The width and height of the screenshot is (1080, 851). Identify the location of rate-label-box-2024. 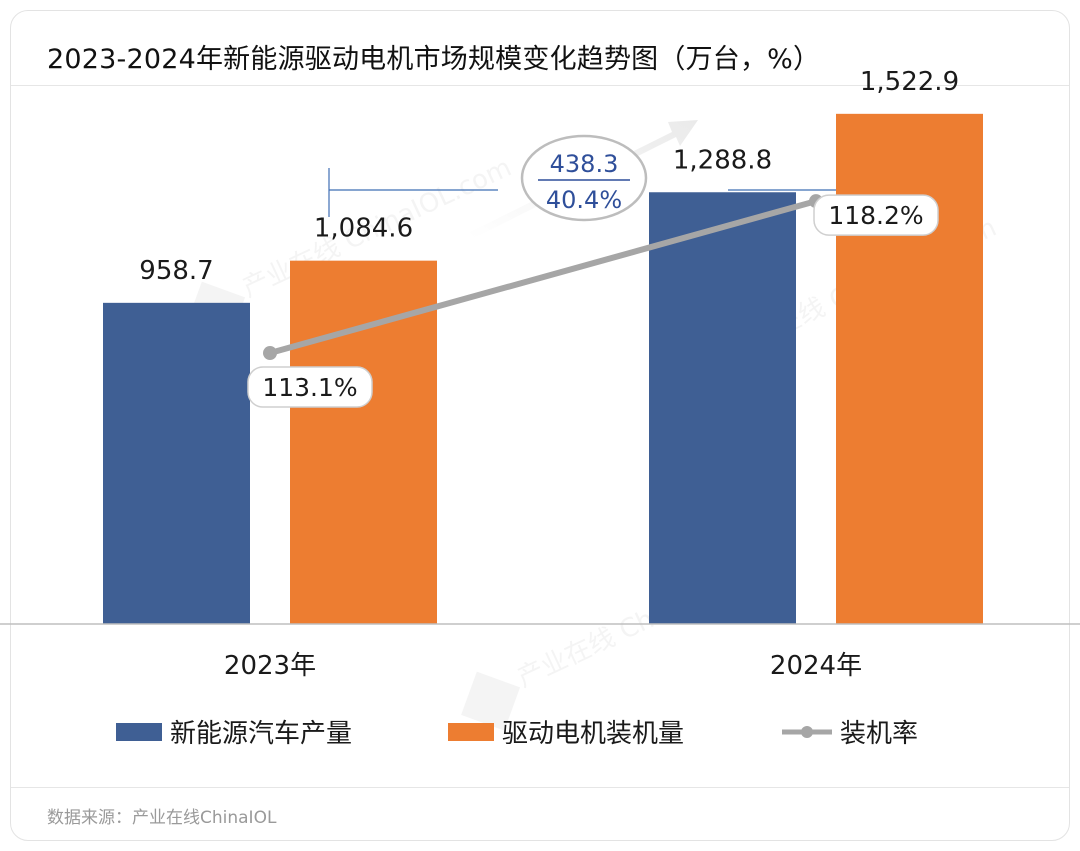
(876, 215).